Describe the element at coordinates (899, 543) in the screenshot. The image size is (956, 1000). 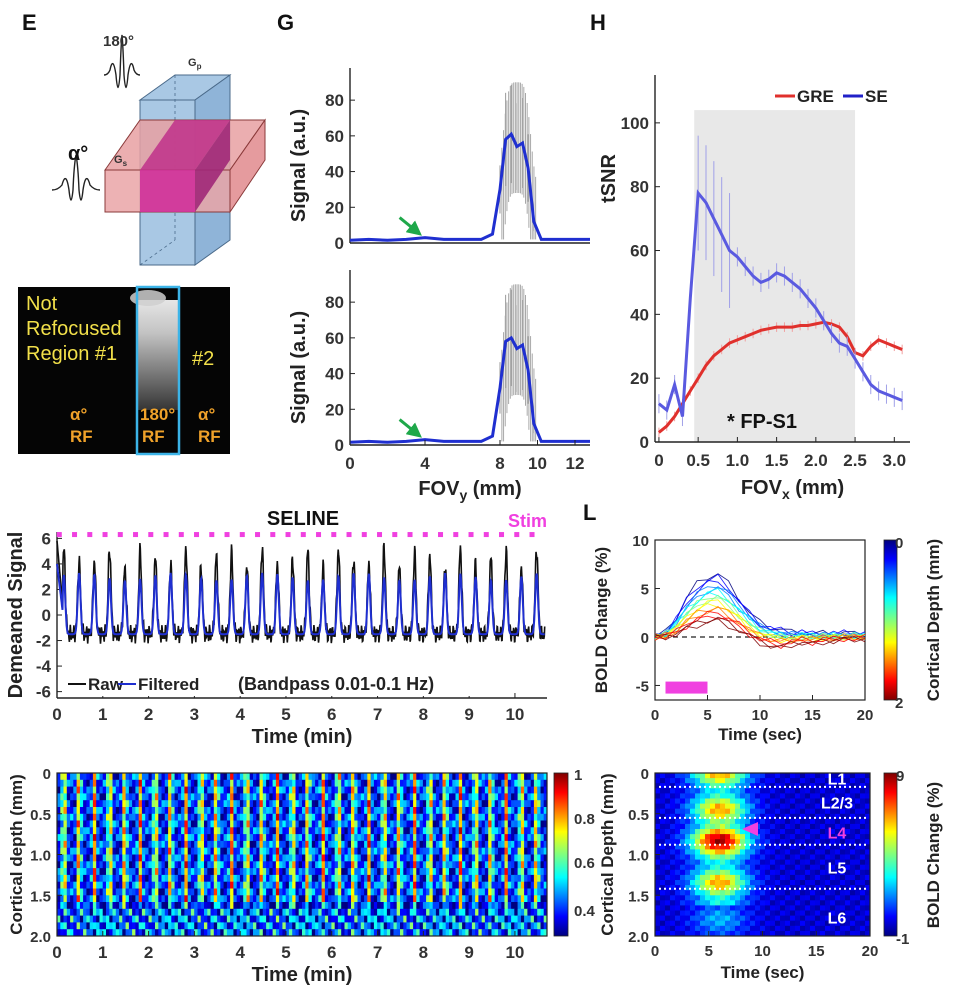
I see `l-colorbar-tick-top: 0` at that location.